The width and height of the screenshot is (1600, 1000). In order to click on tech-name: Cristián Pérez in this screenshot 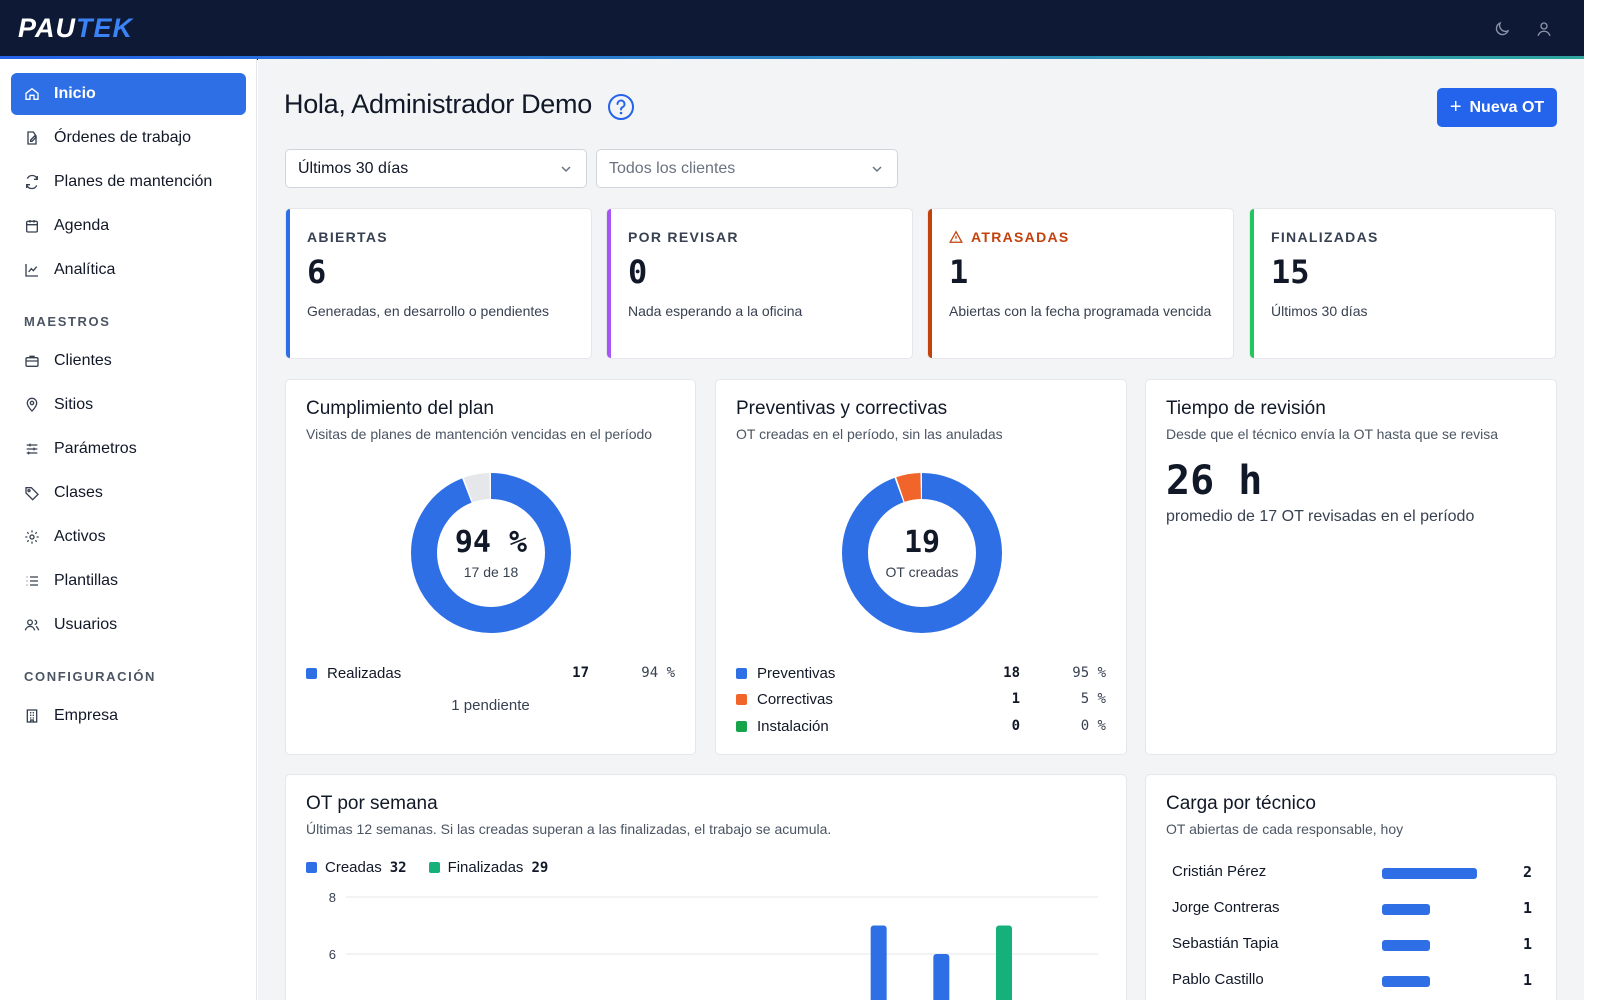, I will do `click(1219, 871)`.